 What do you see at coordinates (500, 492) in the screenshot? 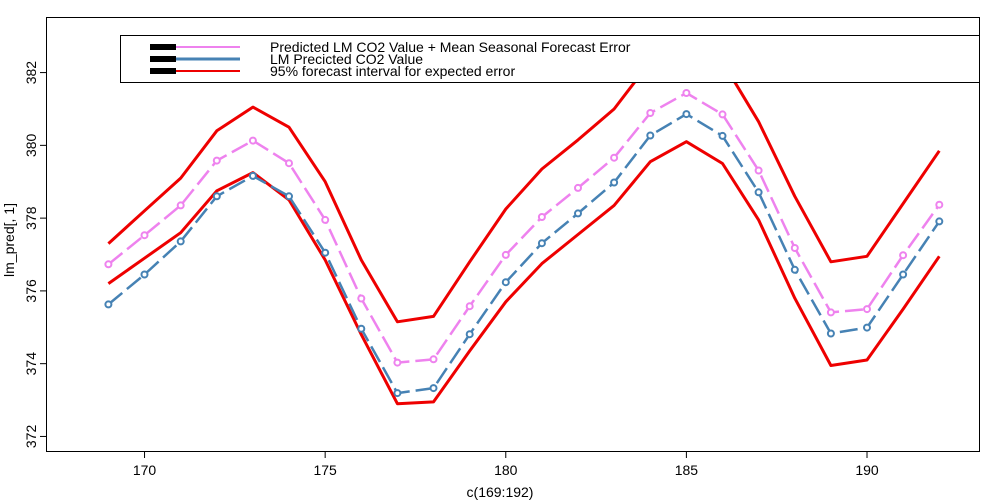
I see `x-axis-label: c(169:192)` at bounding box center [500, 492].